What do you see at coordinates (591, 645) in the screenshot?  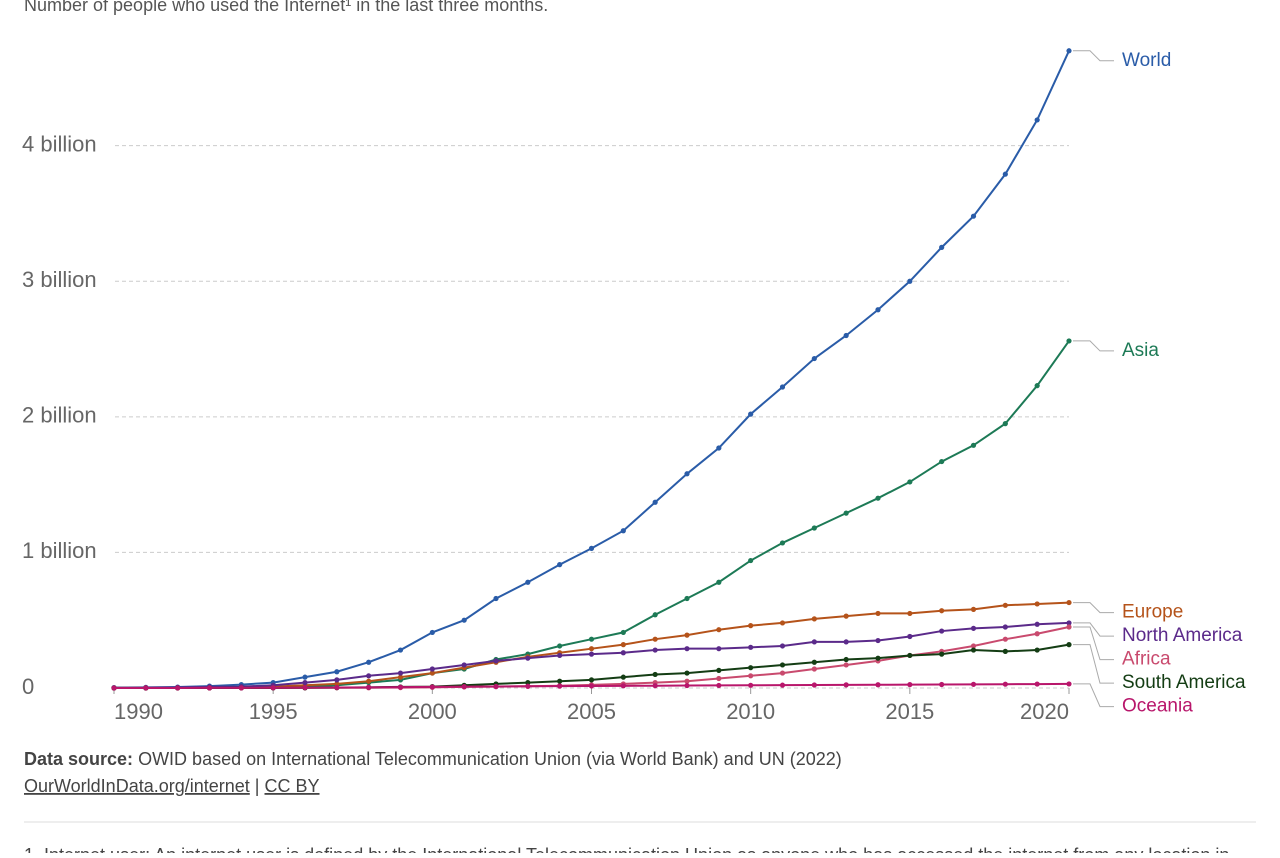 I see `series-line` at bounding box center [591, 645].